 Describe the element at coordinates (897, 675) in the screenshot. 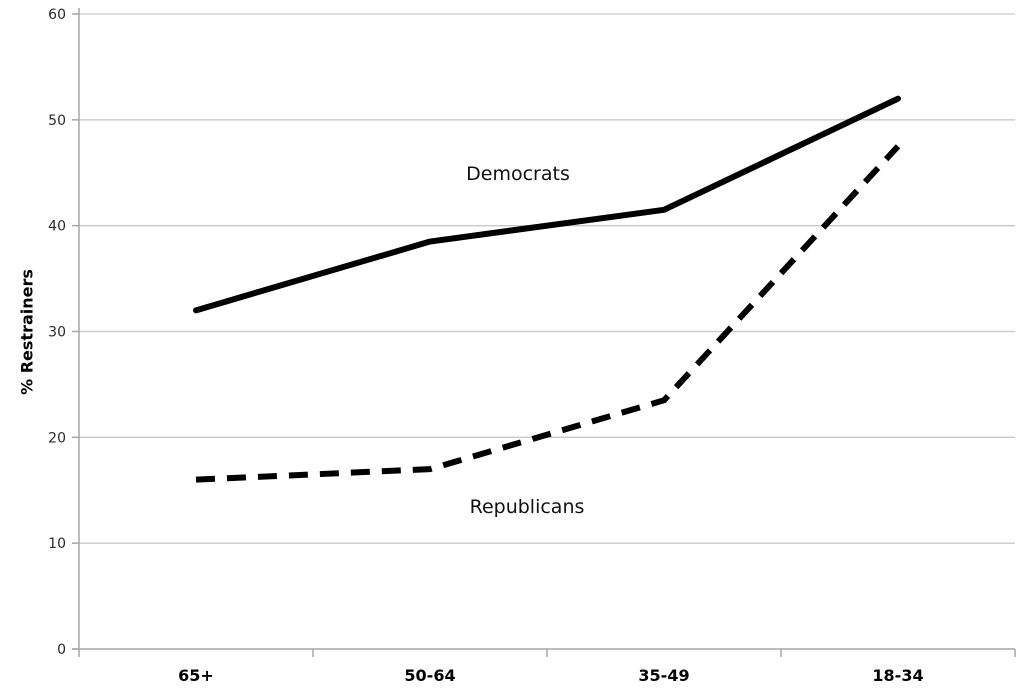

I see `x-tick-label: 18-34` at that location.